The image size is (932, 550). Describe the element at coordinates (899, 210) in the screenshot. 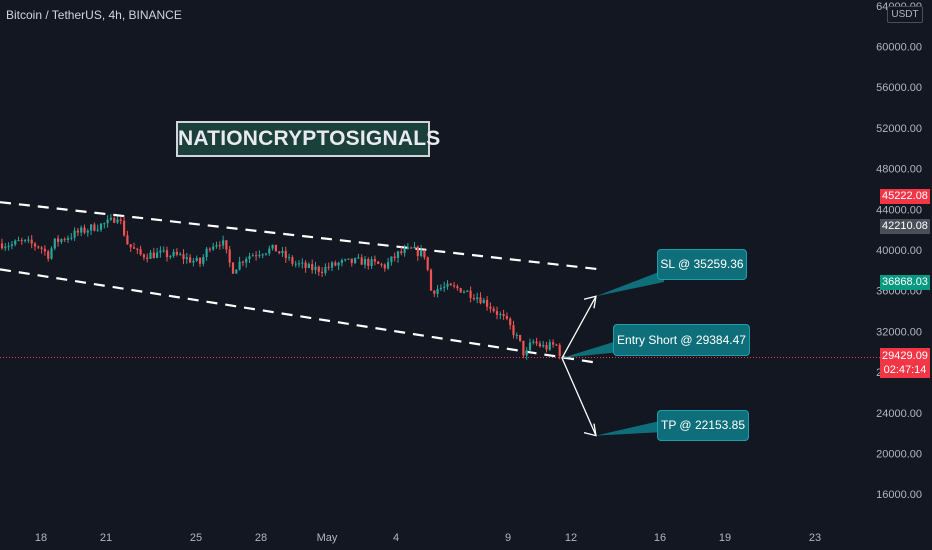

I see `y-tick-label: 44000.00` at that location.